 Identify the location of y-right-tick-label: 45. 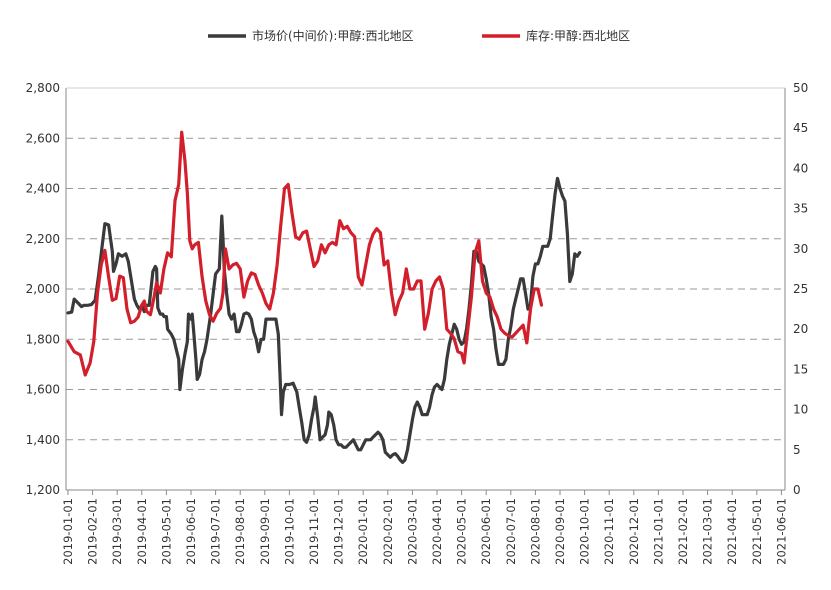
(800, 128).